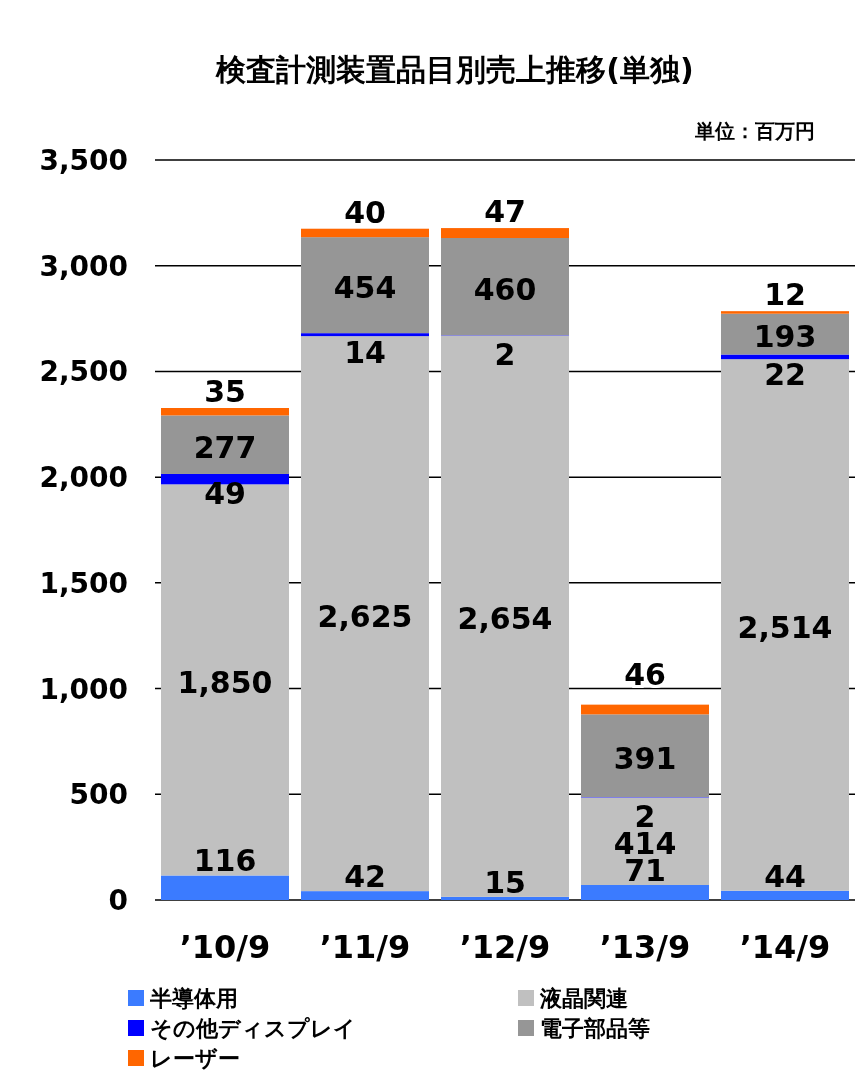 The width and height of the screenshot is (859, 1088). What do you see at coordinates (365, 877) in the screenshot?
I see `data-label: 42` at bounding box center [365, 877].